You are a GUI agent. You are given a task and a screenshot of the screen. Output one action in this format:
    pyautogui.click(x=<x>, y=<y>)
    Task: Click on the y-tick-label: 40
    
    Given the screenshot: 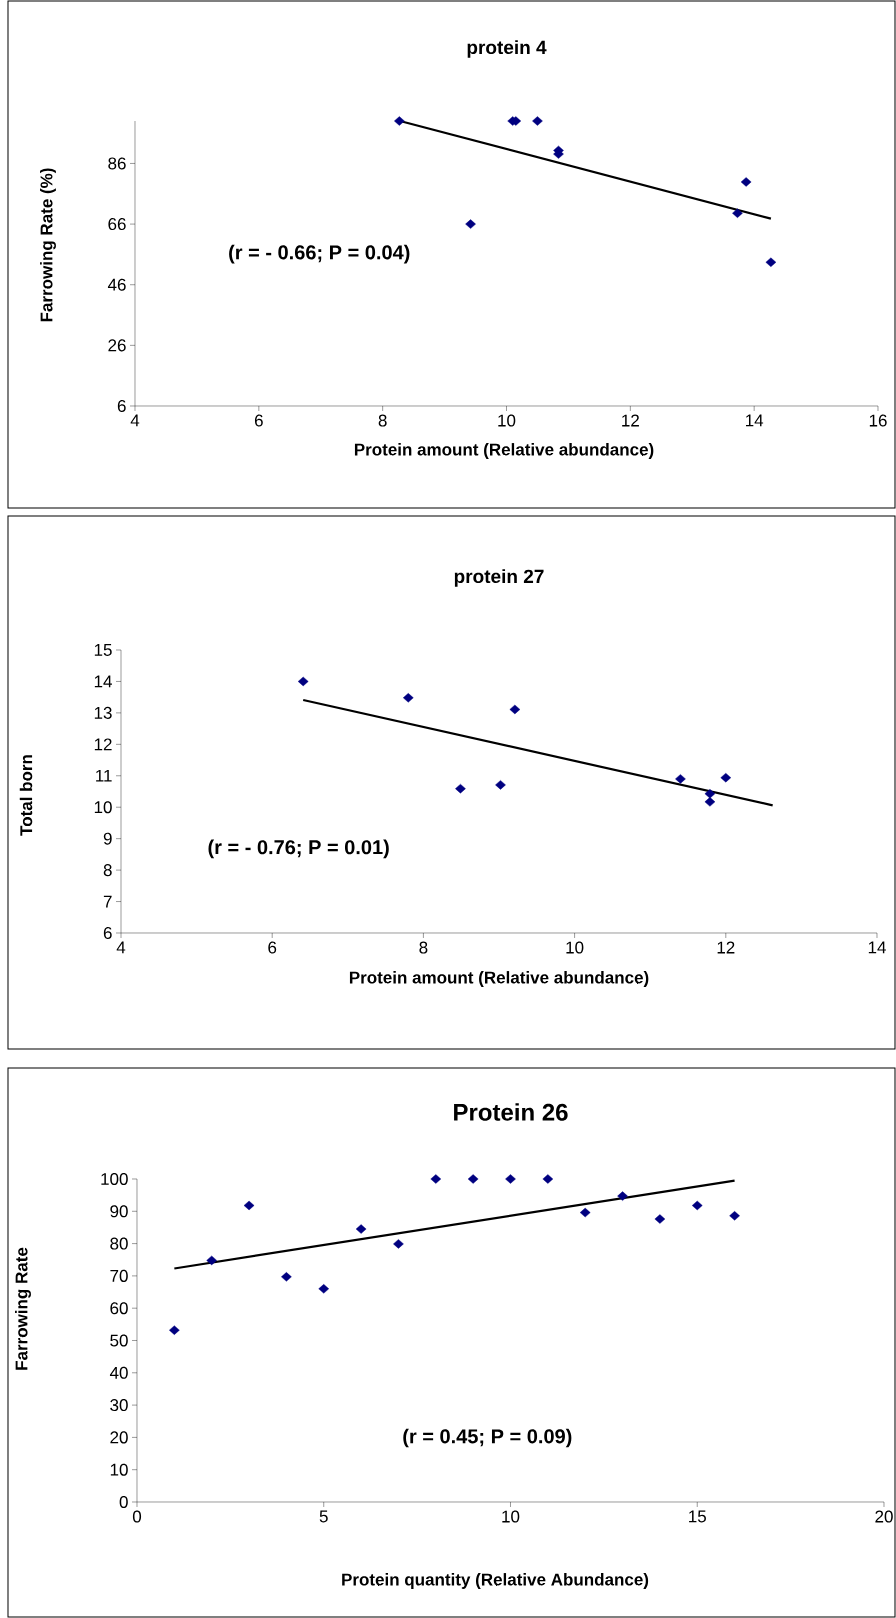 What is the action you would take?
    pyautogui.click(x=118, y=1372)
    